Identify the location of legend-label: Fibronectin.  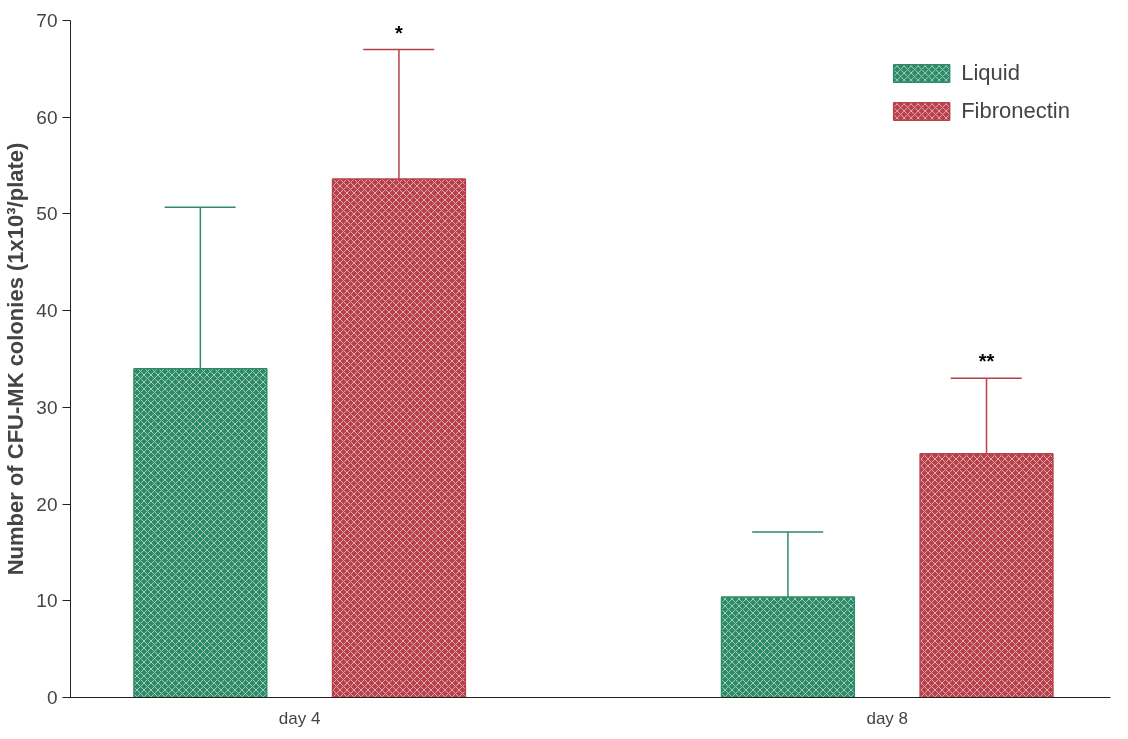
(1015, 111).